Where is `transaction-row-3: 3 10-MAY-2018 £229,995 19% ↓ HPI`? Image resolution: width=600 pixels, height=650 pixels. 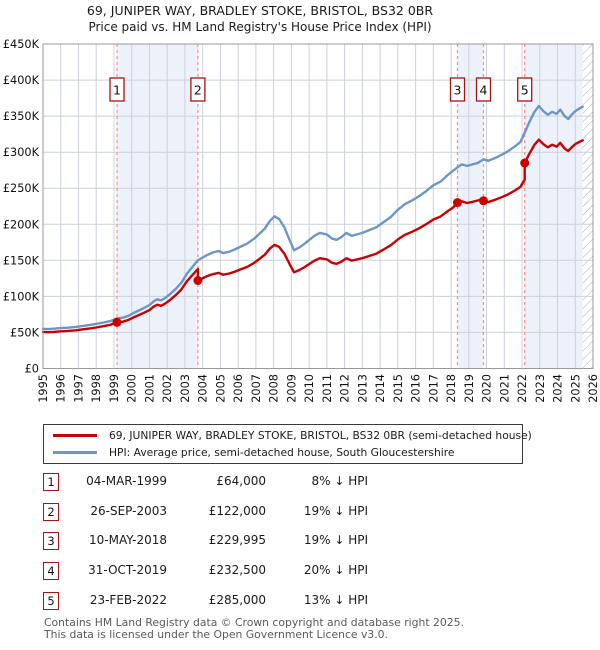
transaction-row-3: 3 10-MAY-2018 £229,995 19% ↓ HPI is located at coordinates (303, 542).